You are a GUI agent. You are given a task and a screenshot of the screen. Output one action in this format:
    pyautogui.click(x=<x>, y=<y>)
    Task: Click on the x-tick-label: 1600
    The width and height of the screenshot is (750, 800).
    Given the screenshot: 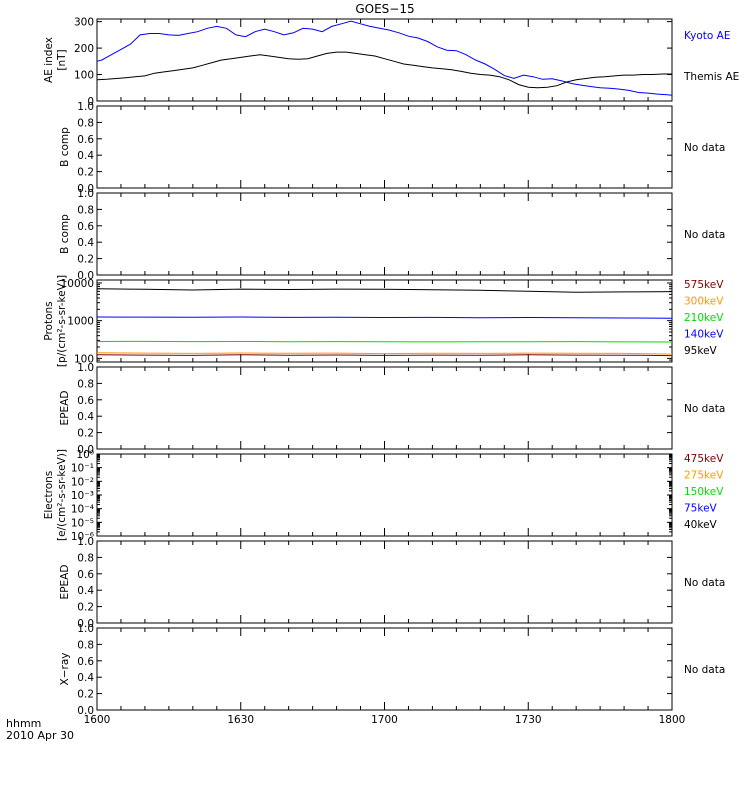 What is the action you would take?
    pyautogui.click(x=97, y=720)
    